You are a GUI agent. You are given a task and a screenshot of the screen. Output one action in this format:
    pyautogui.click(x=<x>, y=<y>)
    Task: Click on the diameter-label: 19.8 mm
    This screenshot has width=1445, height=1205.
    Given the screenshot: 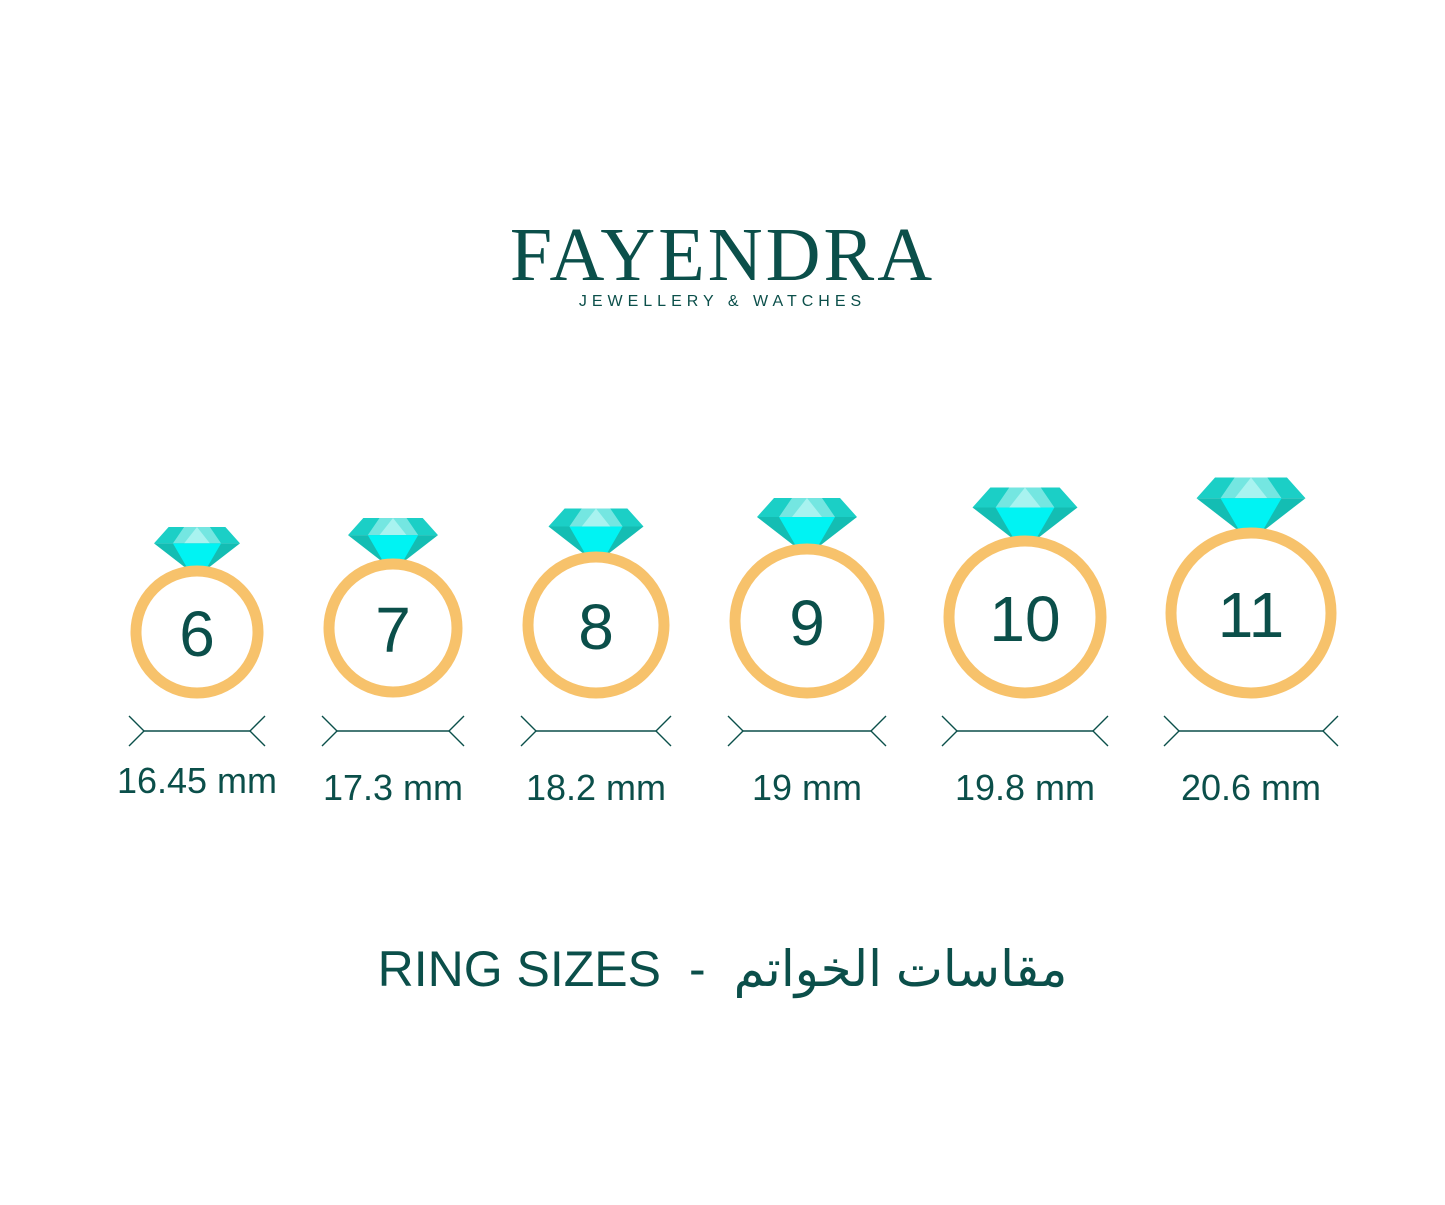 What is the action you would take?
    pyautogui.click(x=1025, y=787)
    